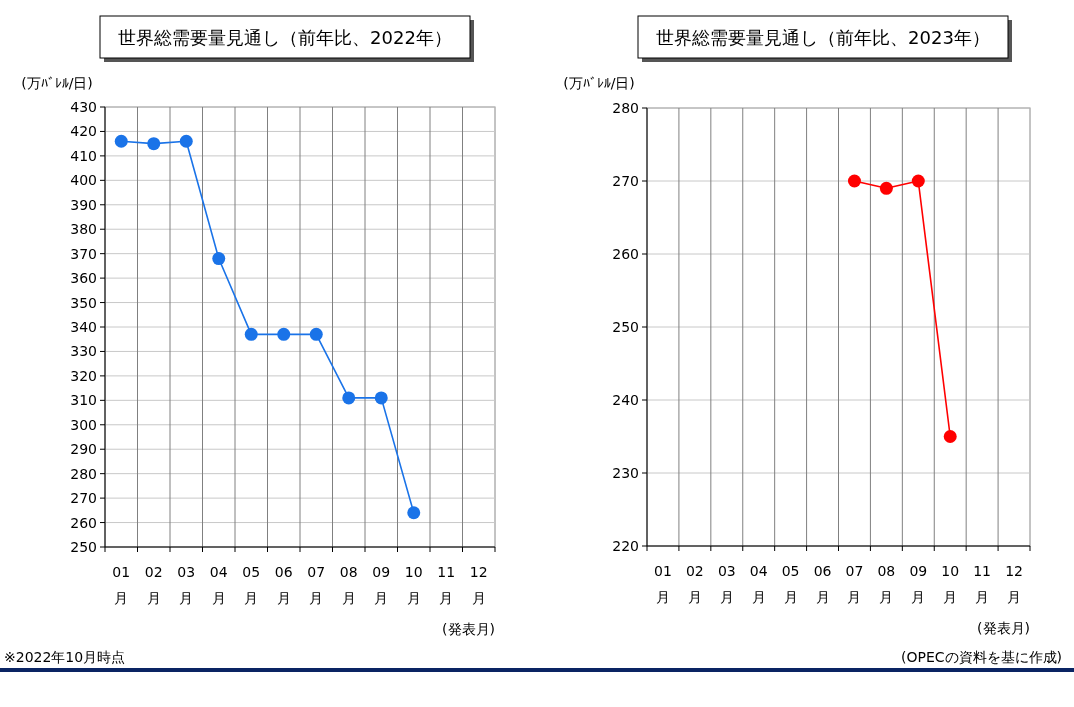 Image resolution: width=1074 pixels, height=707 pixels. I want to click on text: (OPECの資料を基に作成), so click(981, 657).